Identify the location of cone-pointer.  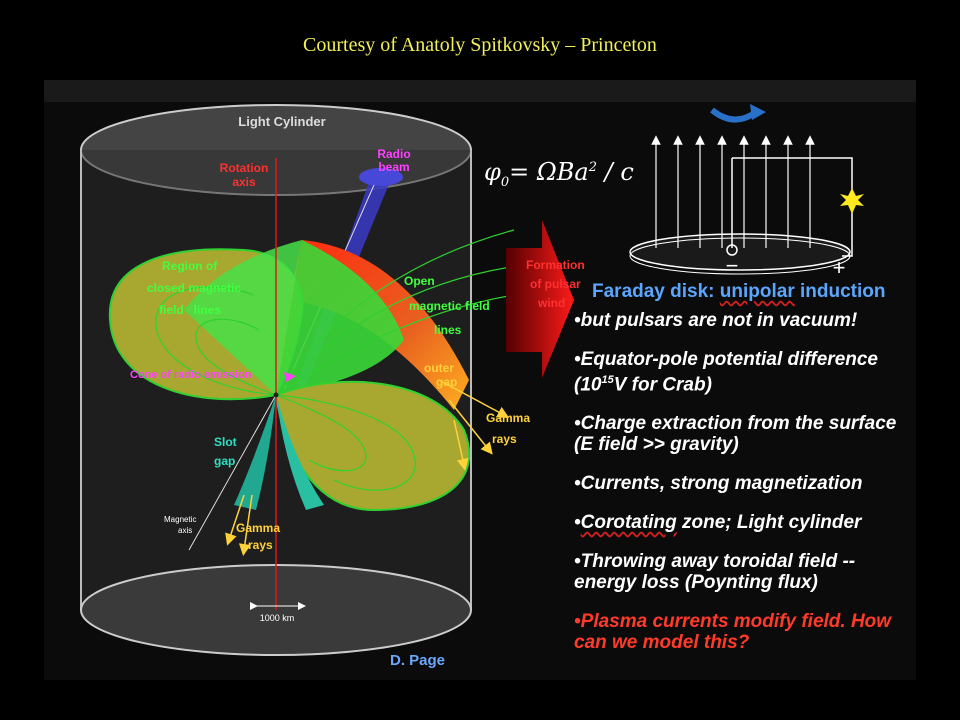
(290, 377).